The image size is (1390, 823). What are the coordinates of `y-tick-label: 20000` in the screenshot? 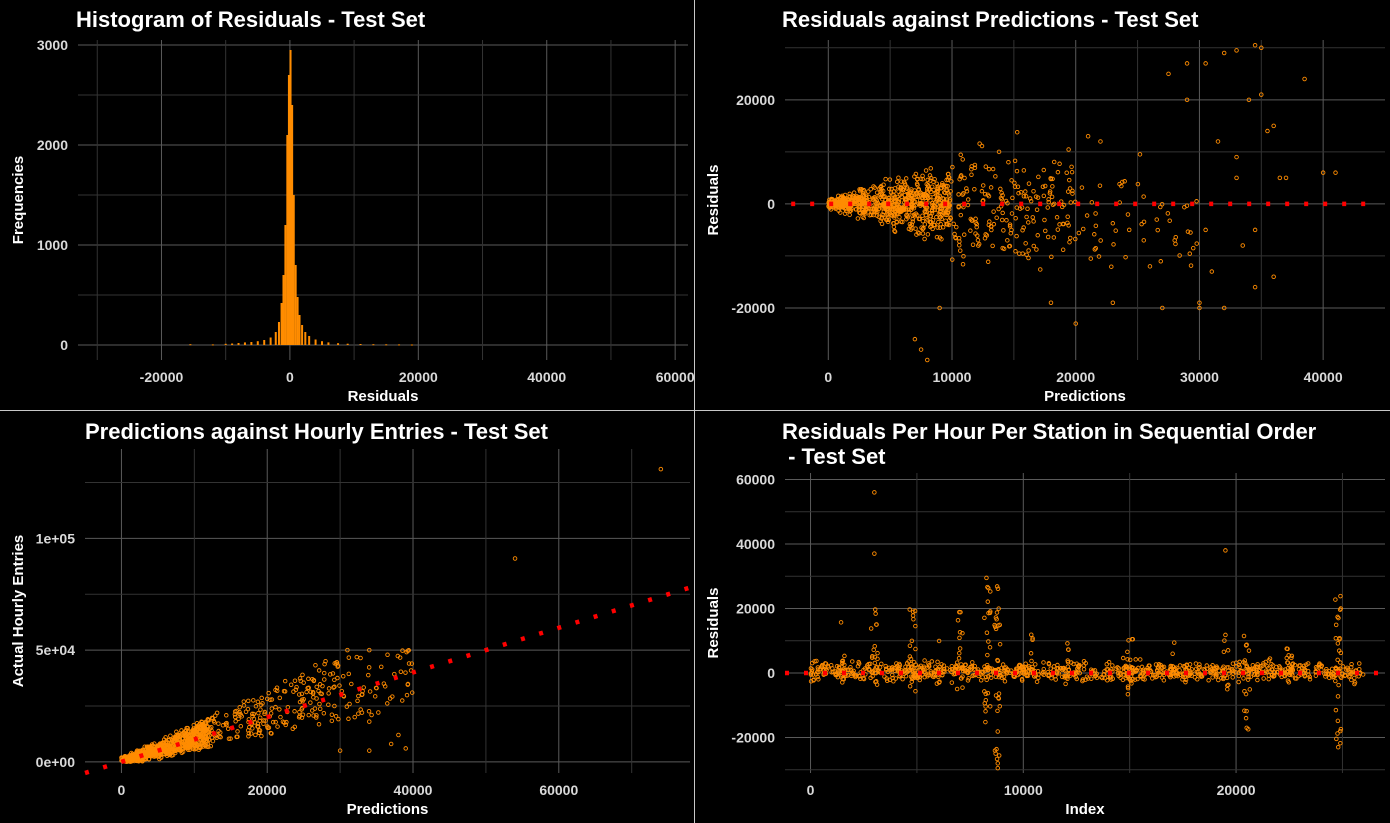 It's located at (755, 608).